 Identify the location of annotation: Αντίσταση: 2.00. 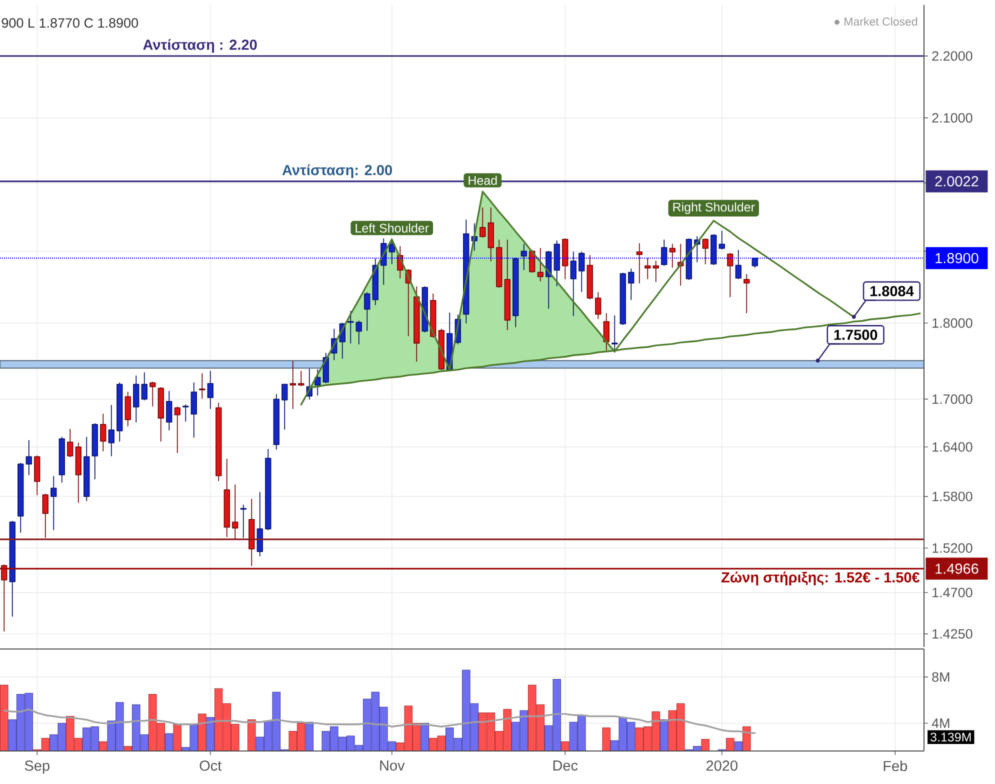
(337, 171).